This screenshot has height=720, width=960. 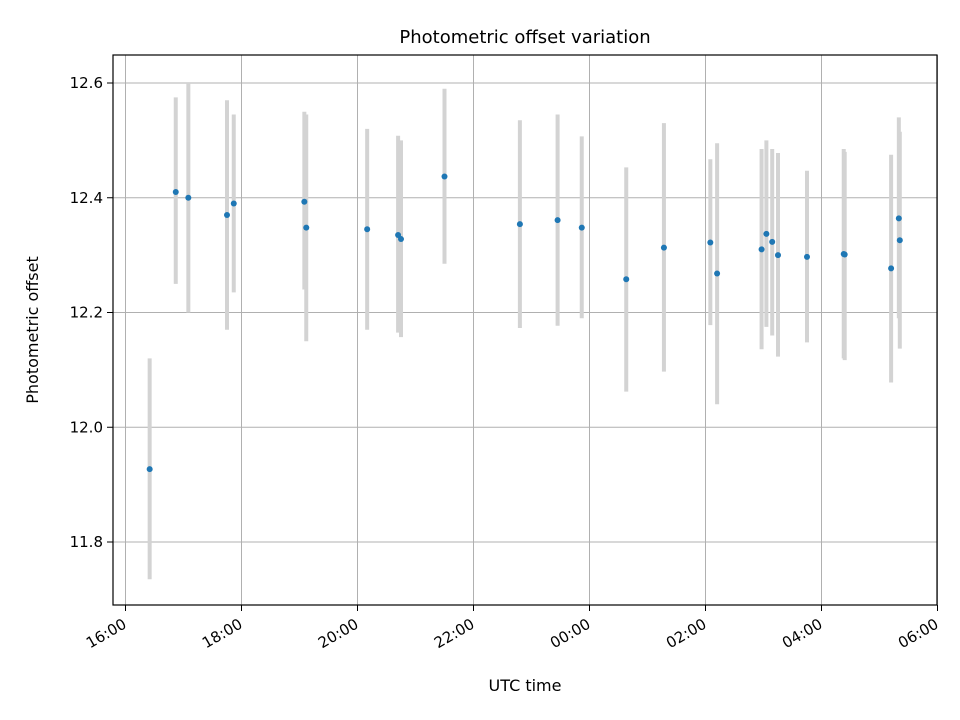 I want to click on chart-title: Photometric offset variation, so click(x=524, y=37).